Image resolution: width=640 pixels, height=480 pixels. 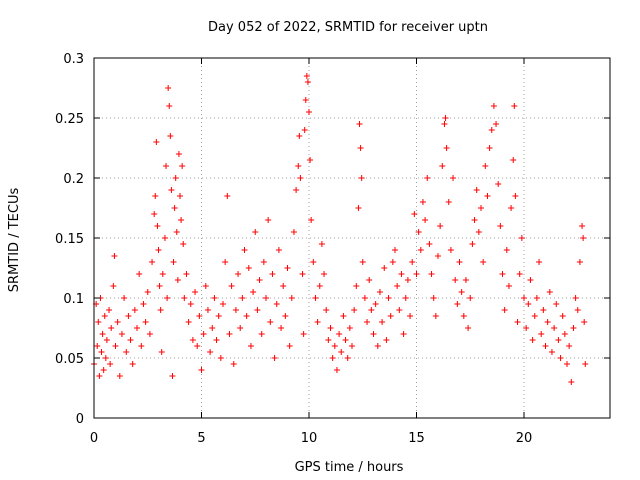 I want to click on y-tick-label: 0.2, so click(x=73, y=179).